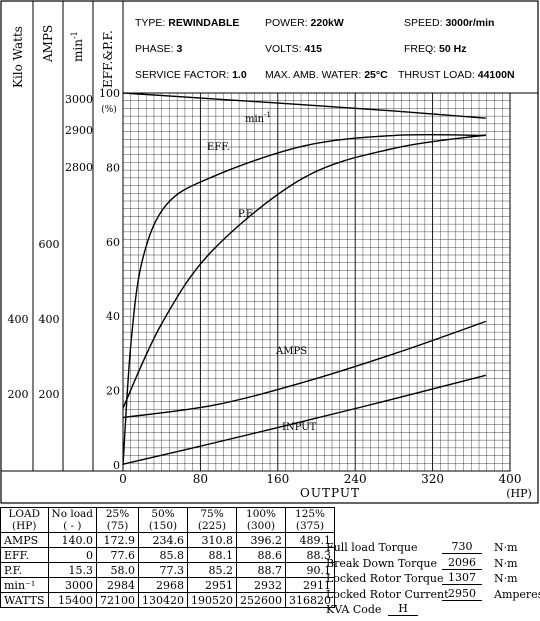 This screenshot has height=621, width=540. What do you see at coordinates (462, 594) in the screenshot?
I see `spec-value: 2950` at bounding box center [462, 594].